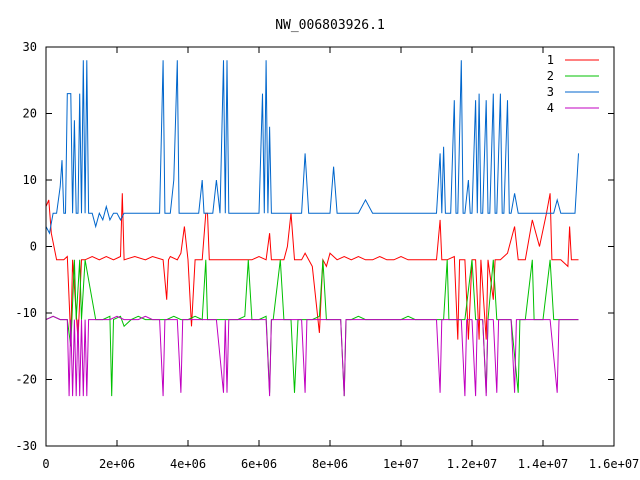 The image size is (640, 480). I want to click on y-tick-label: 30, so click(30, 47).